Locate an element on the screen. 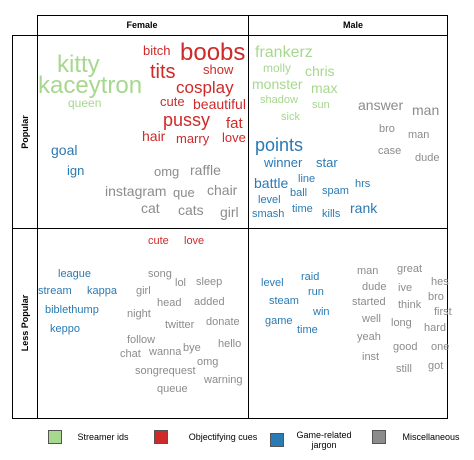  word: line is located at coordinates (306, 179).